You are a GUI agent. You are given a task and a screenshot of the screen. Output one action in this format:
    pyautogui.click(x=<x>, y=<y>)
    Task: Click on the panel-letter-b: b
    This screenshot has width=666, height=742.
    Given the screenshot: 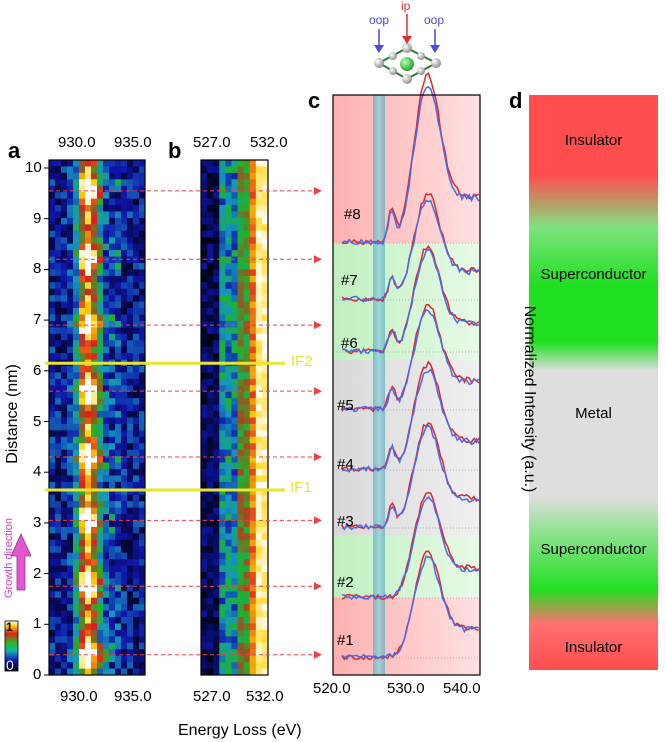 What is the action you would take?
    pyautogui.click(x=175, y=150)
    